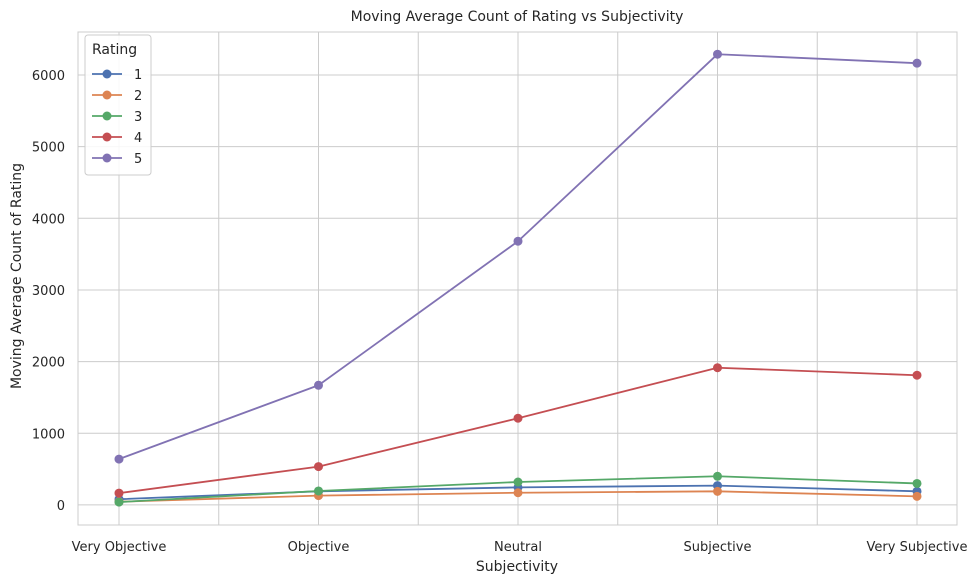  What do you see at coordinates (138, 96) in the screenshot?
I see `legend-label: 2` at bounding box center [138, 96].